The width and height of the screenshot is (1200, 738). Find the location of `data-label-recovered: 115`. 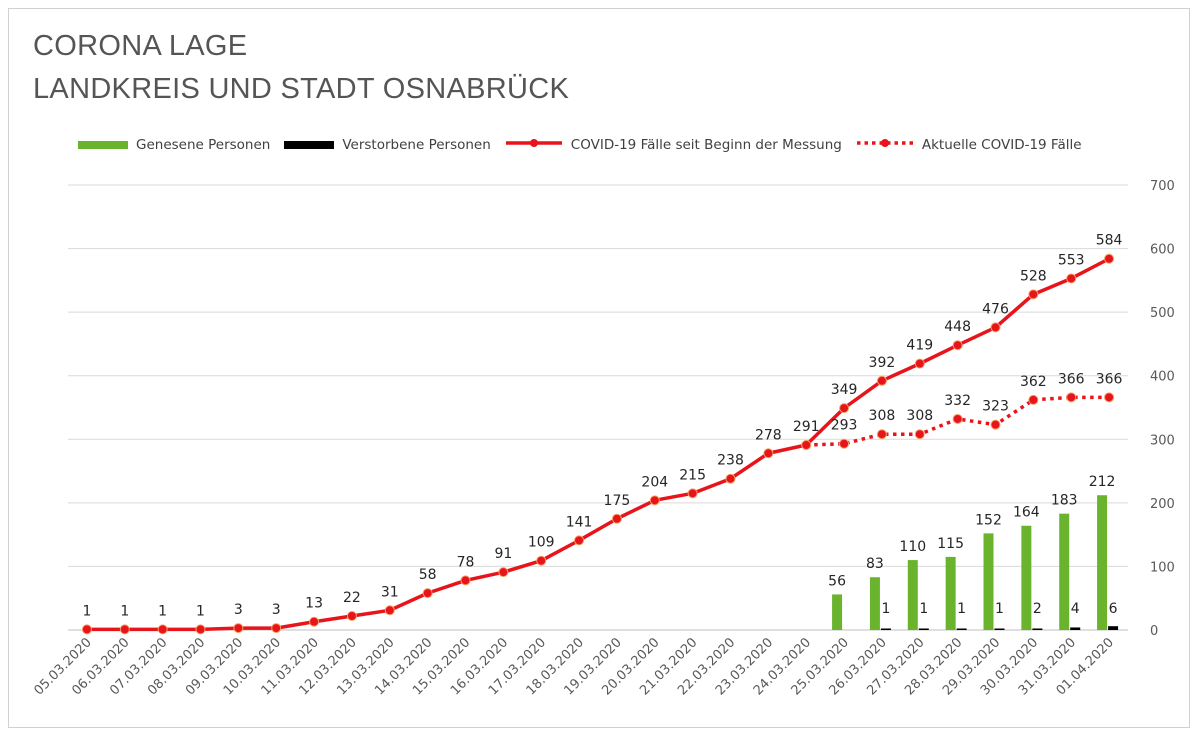

data-label-recovered: 115 is located at coordinates (950, 544).